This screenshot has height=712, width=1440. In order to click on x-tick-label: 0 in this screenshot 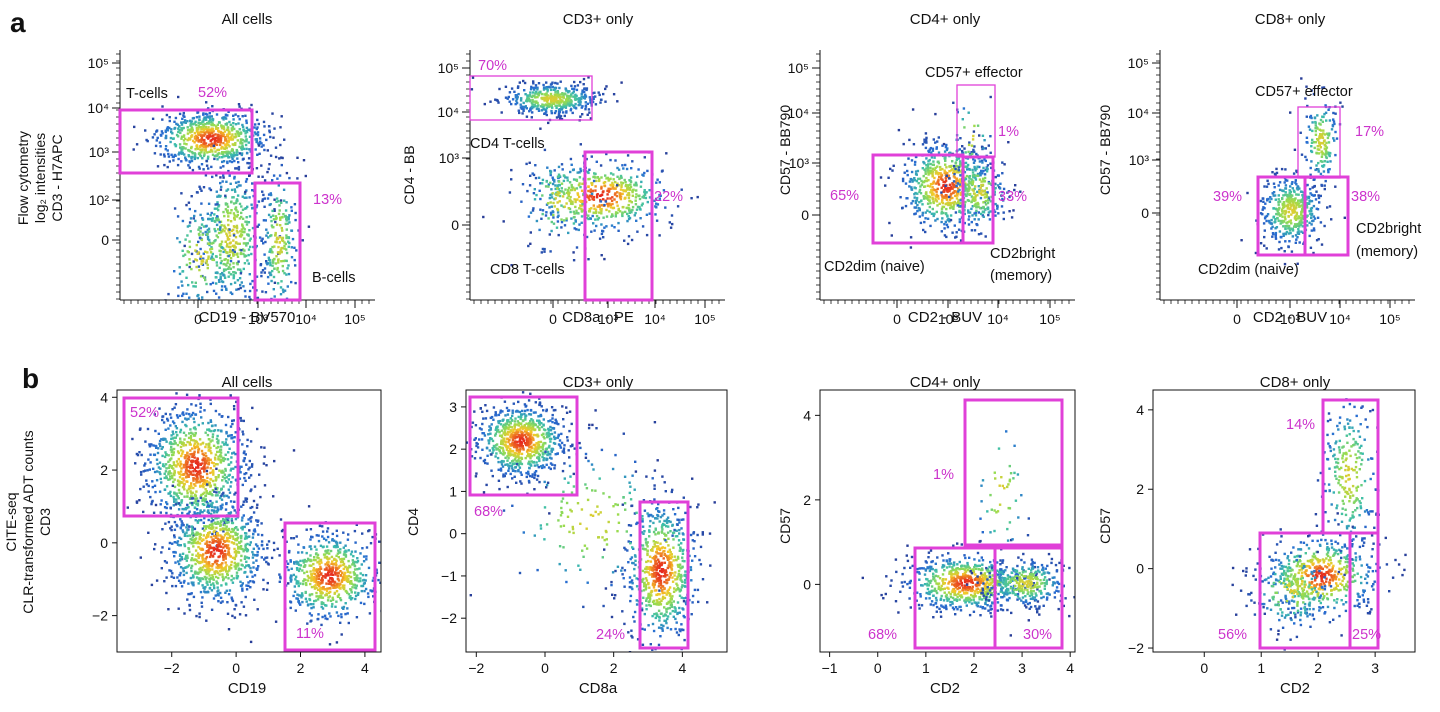, I will do `click(897, 319)`.